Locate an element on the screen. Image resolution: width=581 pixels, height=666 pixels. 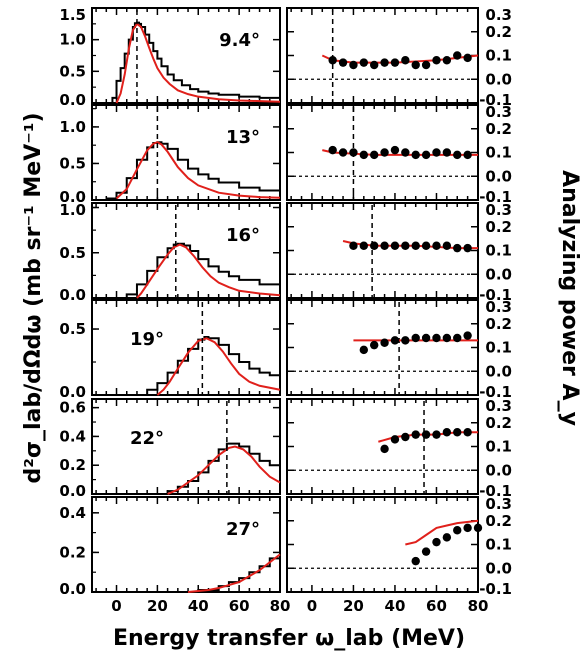
x-tick-label: 60 is located at coordinates (239, 606).